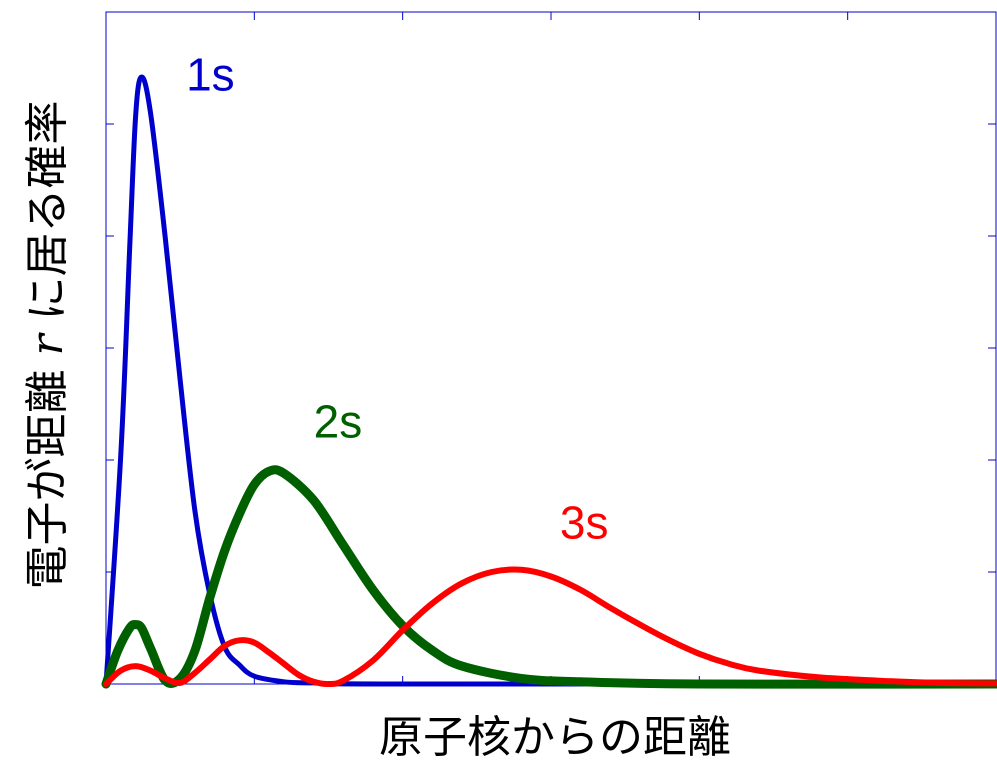 Image resolution: width=997 pixels, height=764 pixels. I want to click on series-label-3s: 3s, so click(584, 522).